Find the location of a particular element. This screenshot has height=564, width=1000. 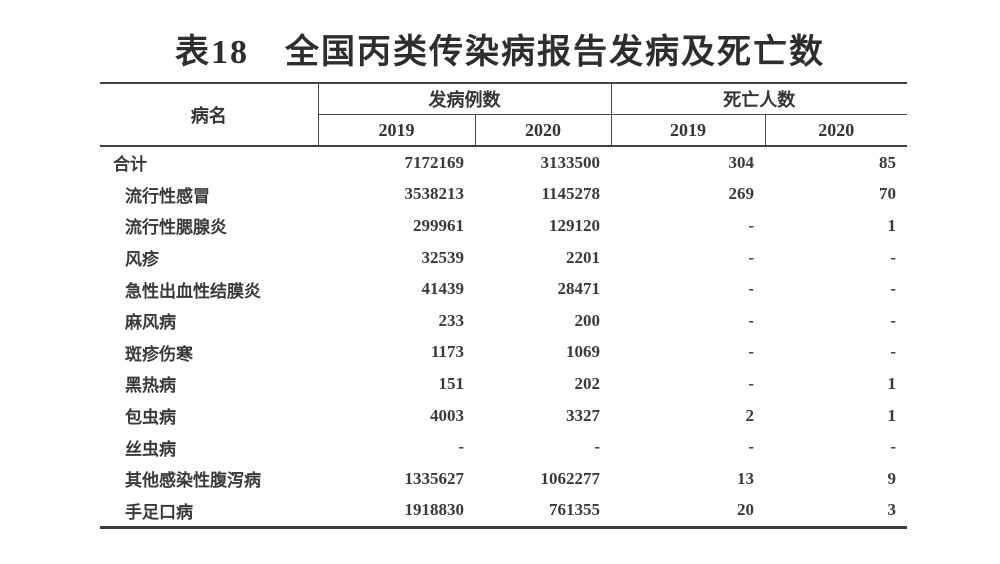

deaths-2019-cell: 13 is located at coordinates (745, 478).